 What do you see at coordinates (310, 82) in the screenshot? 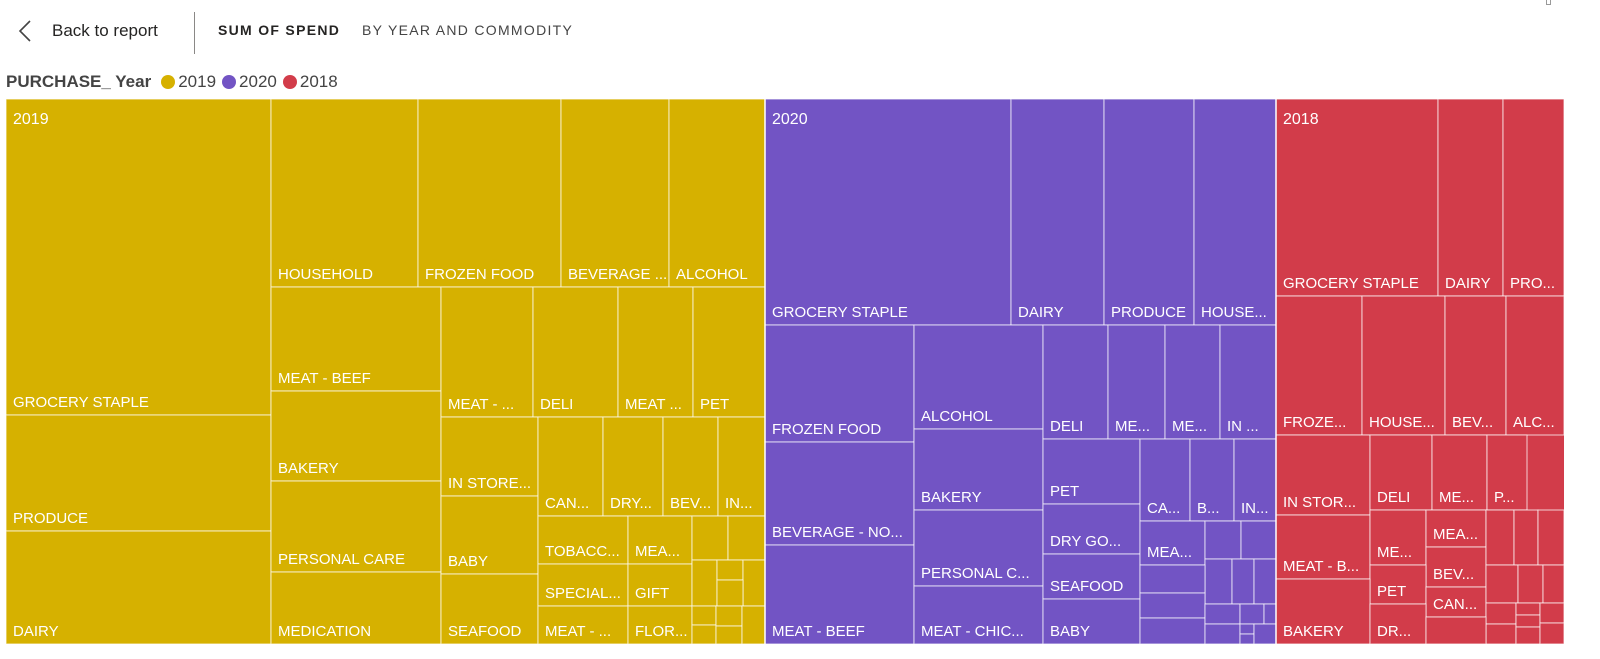
I see `legend-item-2018: 2018` at bounding box center [310, 82].